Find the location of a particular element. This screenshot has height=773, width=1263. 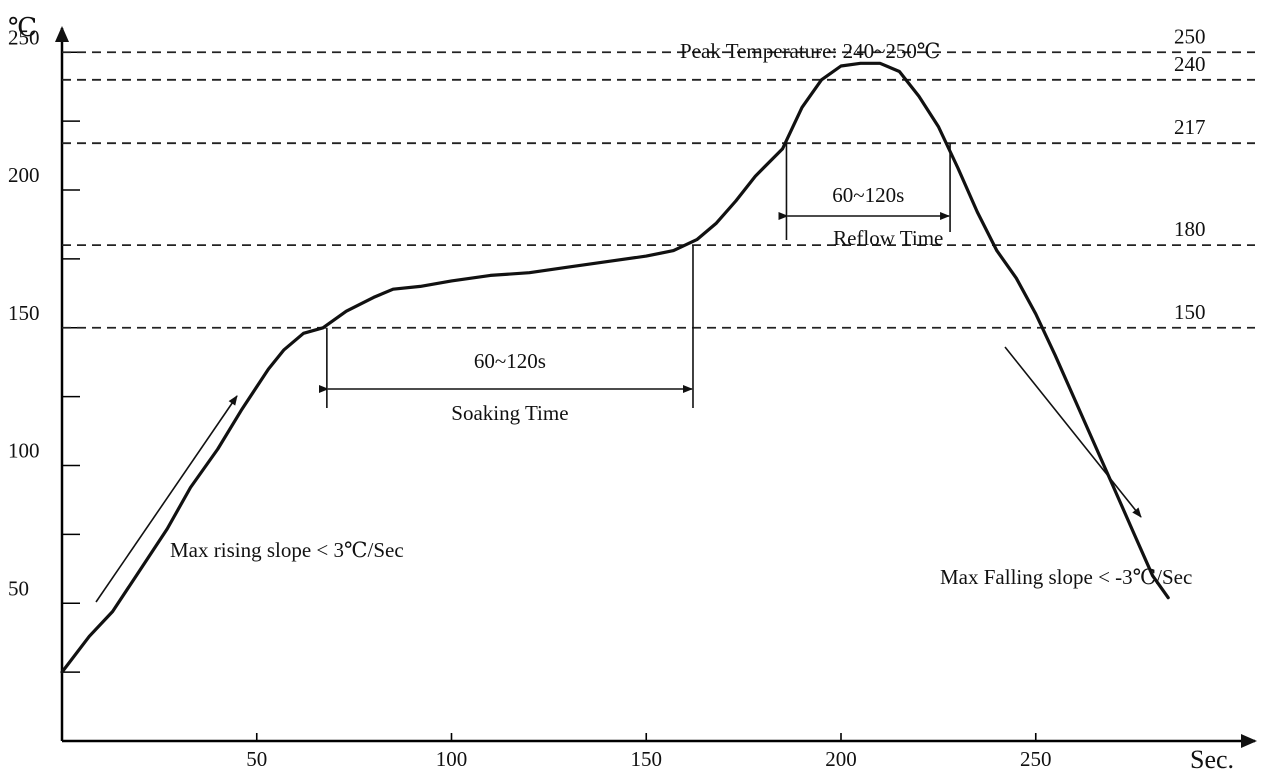

y-tick-label: 200 is located at coordinates (24, 175).